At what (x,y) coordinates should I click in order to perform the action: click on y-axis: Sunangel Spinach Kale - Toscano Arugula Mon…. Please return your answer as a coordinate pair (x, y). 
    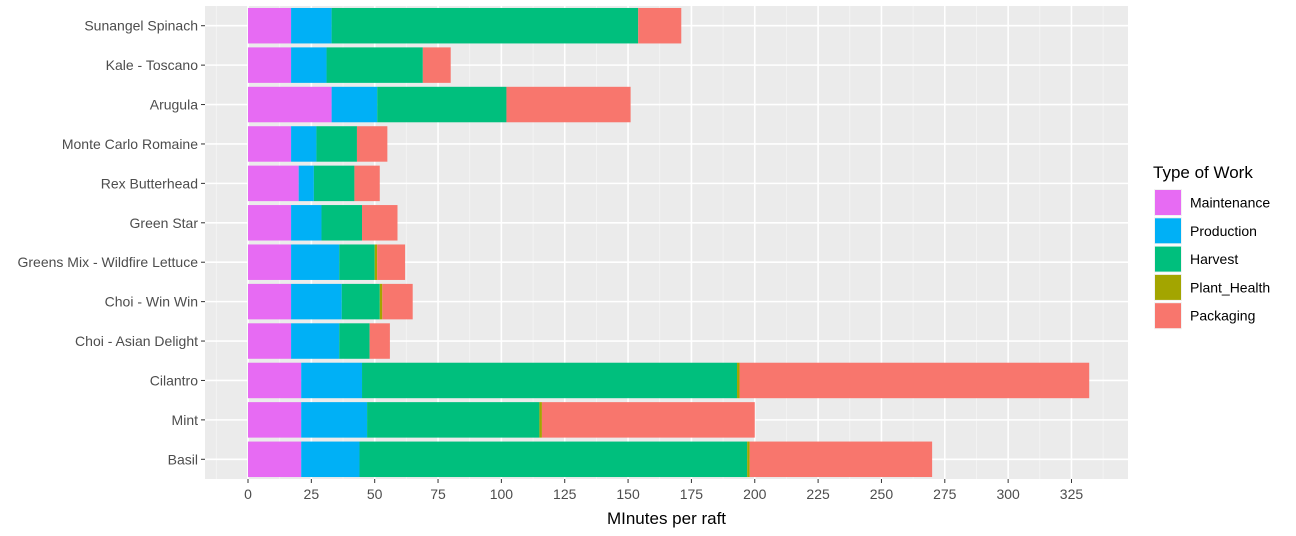
    Looking at the image, I should click on (111, 242).